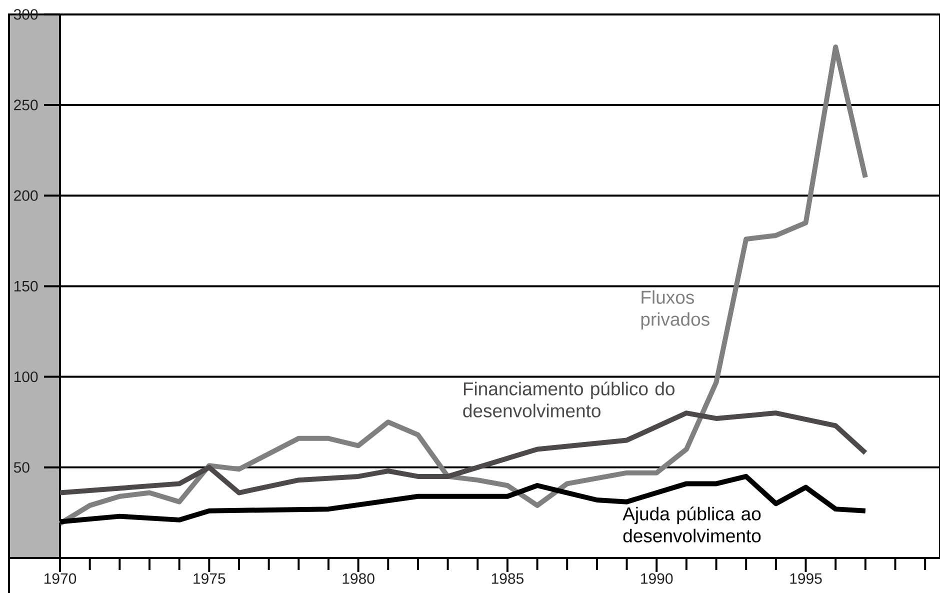 Image resolution: width=940 pixels, height=593 pixels. What do you see at coordinates (60, 578) in the screenshot?
I see `x-tick-label: 1970` at bounding box center [60, 578].